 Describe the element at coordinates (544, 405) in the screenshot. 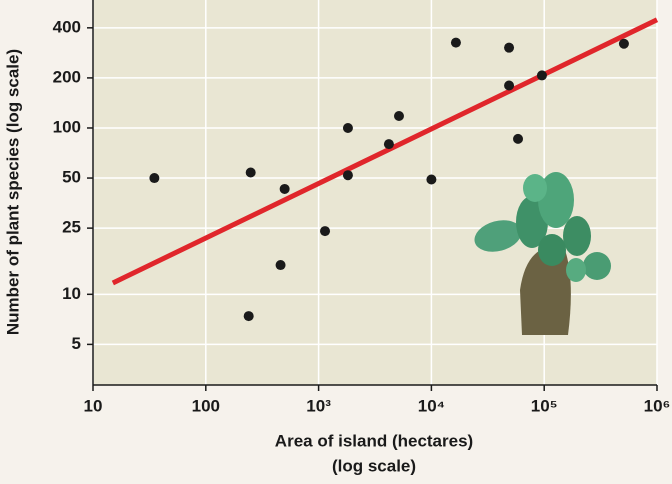

I see `x-tick-label: 10⁵` at that location.